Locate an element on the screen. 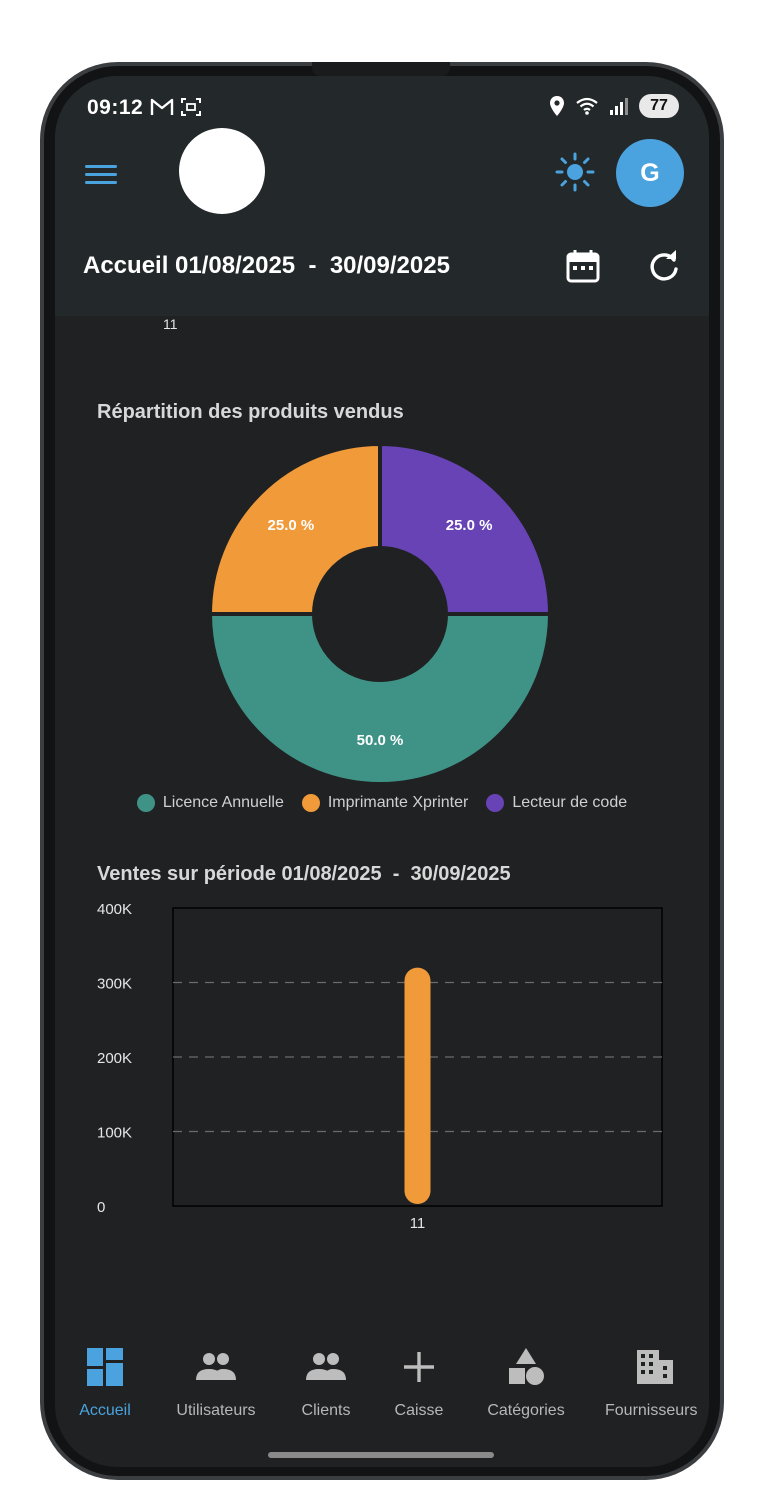 This screenshot has height=1510, width=768. legend-label: Lecteur de code is located at coordinates (570, 802).